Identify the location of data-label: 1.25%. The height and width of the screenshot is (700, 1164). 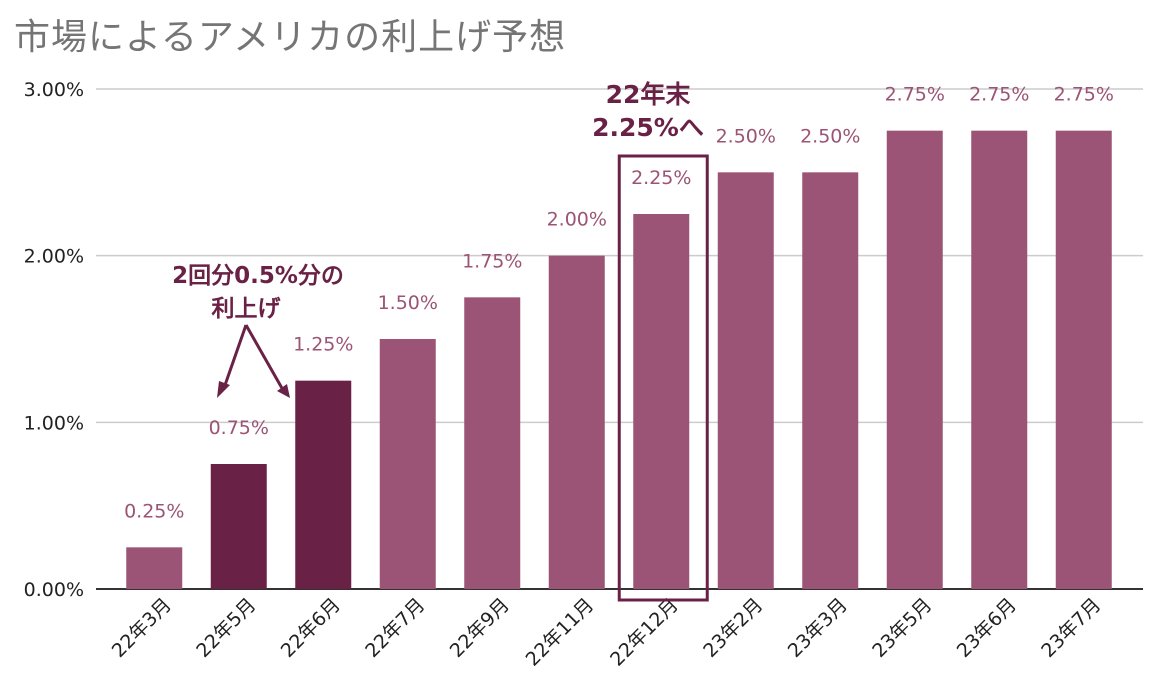
(323, 345).